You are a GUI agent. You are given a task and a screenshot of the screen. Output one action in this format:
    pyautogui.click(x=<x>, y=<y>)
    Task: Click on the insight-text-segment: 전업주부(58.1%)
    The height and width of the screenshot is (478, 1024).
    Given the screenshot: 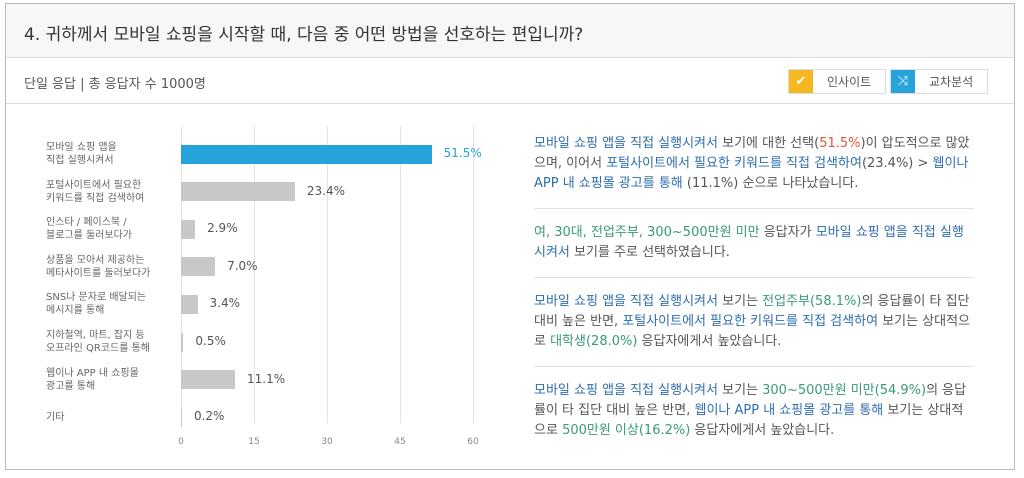 What is the action you would take?
    pyautogui.click(x=812, y=301)
    